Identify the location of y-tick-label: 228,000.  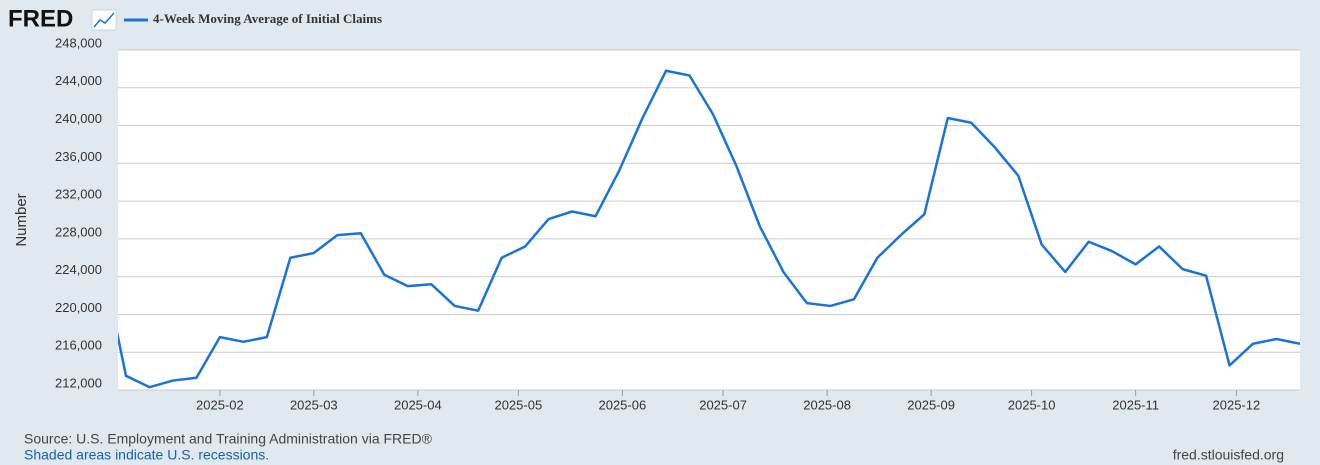
(78, 231).